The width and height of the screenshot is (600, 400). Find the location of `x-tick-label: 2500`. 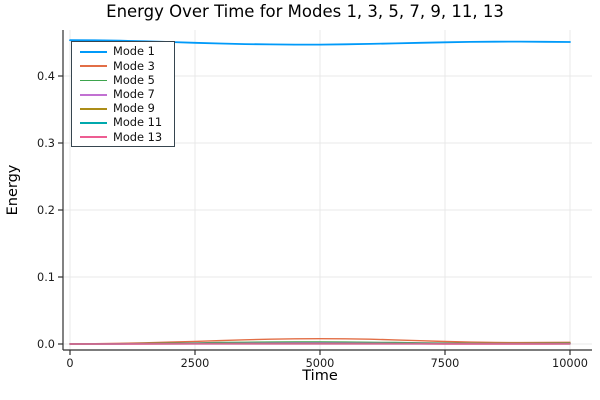

x-tick-label: 2500 is located at coordinates (195, 363).